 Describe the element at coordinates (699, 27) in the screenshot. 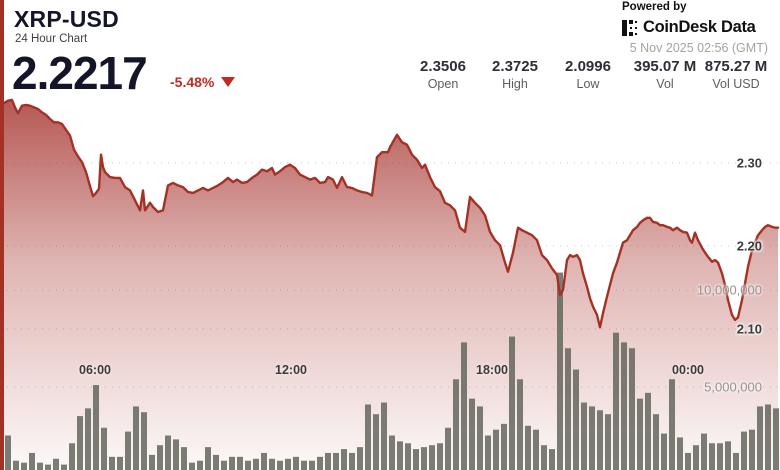

I see `provider-name: CoinDesk Data` at that location.